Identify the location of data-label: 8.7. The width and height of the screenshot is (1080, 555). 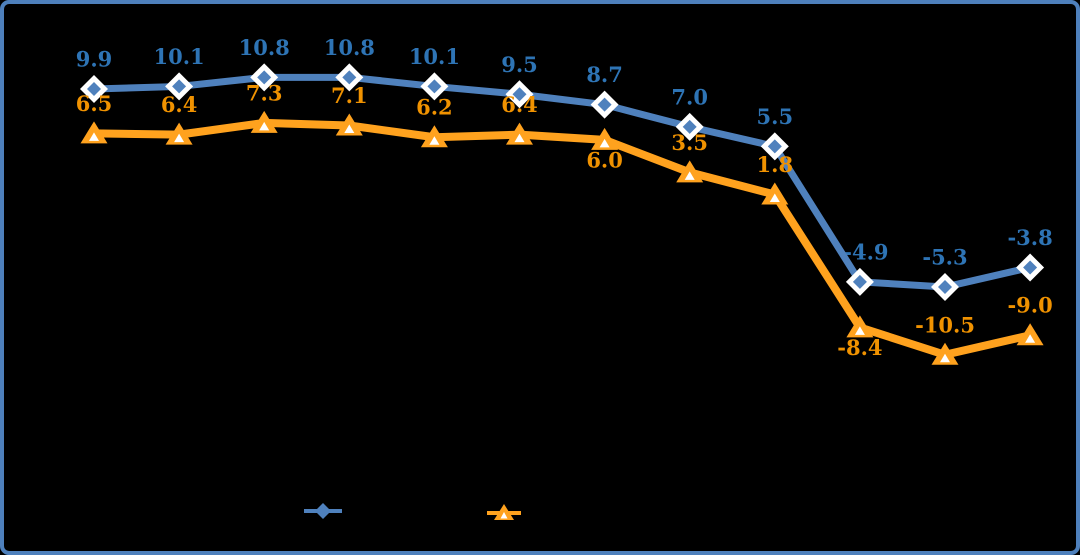
(604, 74).